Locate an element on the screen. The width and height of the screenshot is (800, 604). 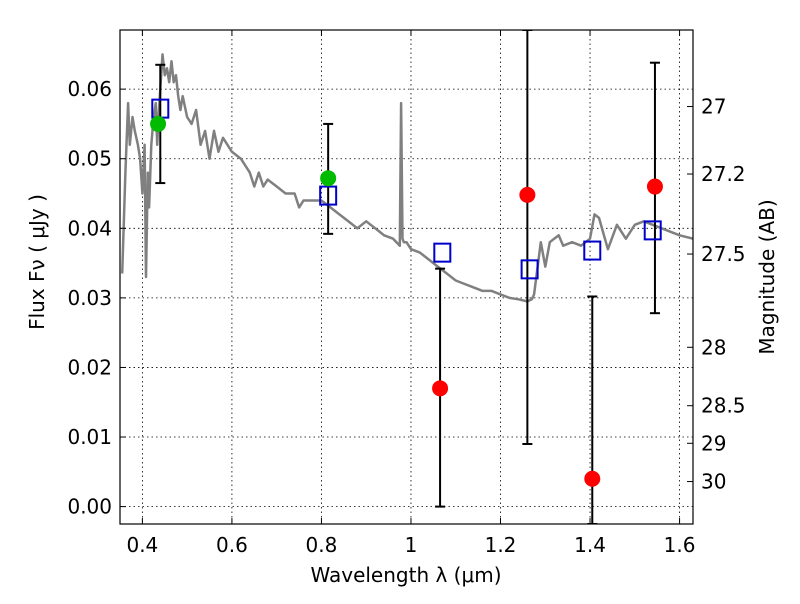
right-axis-label: Magnitude (AB) is located at coordinates (767, 276).